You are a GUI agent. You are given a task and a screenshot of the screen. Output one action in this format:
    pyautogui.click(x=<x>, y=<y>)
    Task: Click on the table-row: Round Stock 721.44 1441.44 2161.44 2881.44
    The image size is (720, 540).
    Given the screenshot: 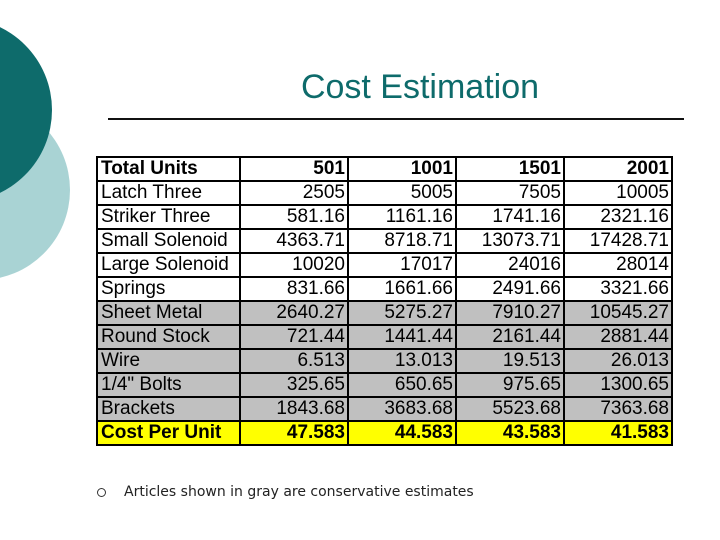 What is the action you would take?
    pyautogui.click(x=384, y=337)
    